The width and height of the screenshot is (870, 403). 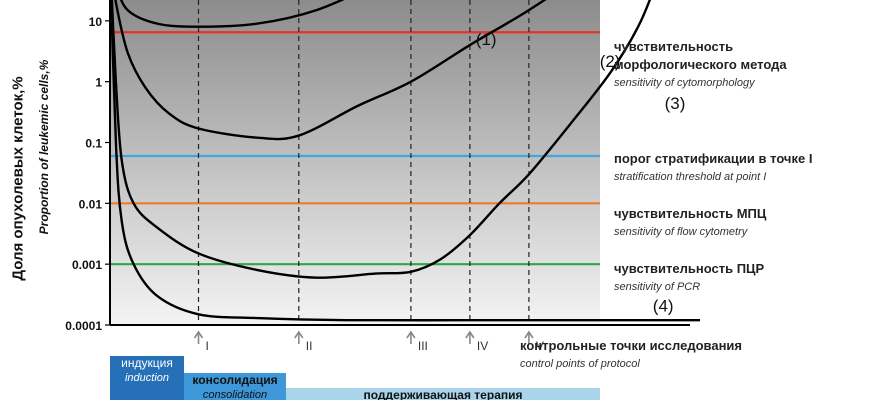 What do you see at coordinates (663, 305) in the screenshot?
I see `series-label-4: (4)` at bounding box center [663, 305].